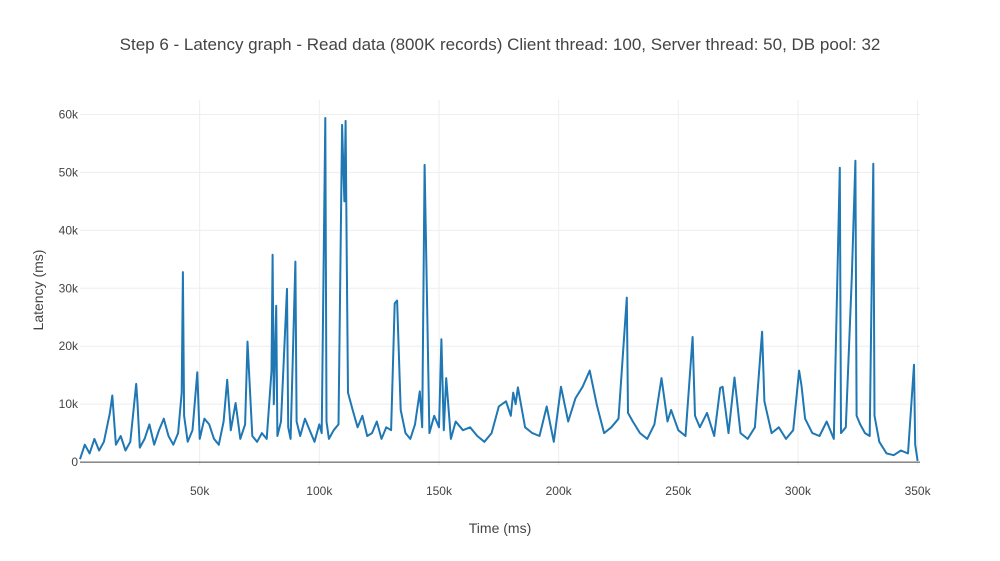 This screenshot has height=561, width=1000. I want to click on y-tick-label: 60k, so click(69, 114).